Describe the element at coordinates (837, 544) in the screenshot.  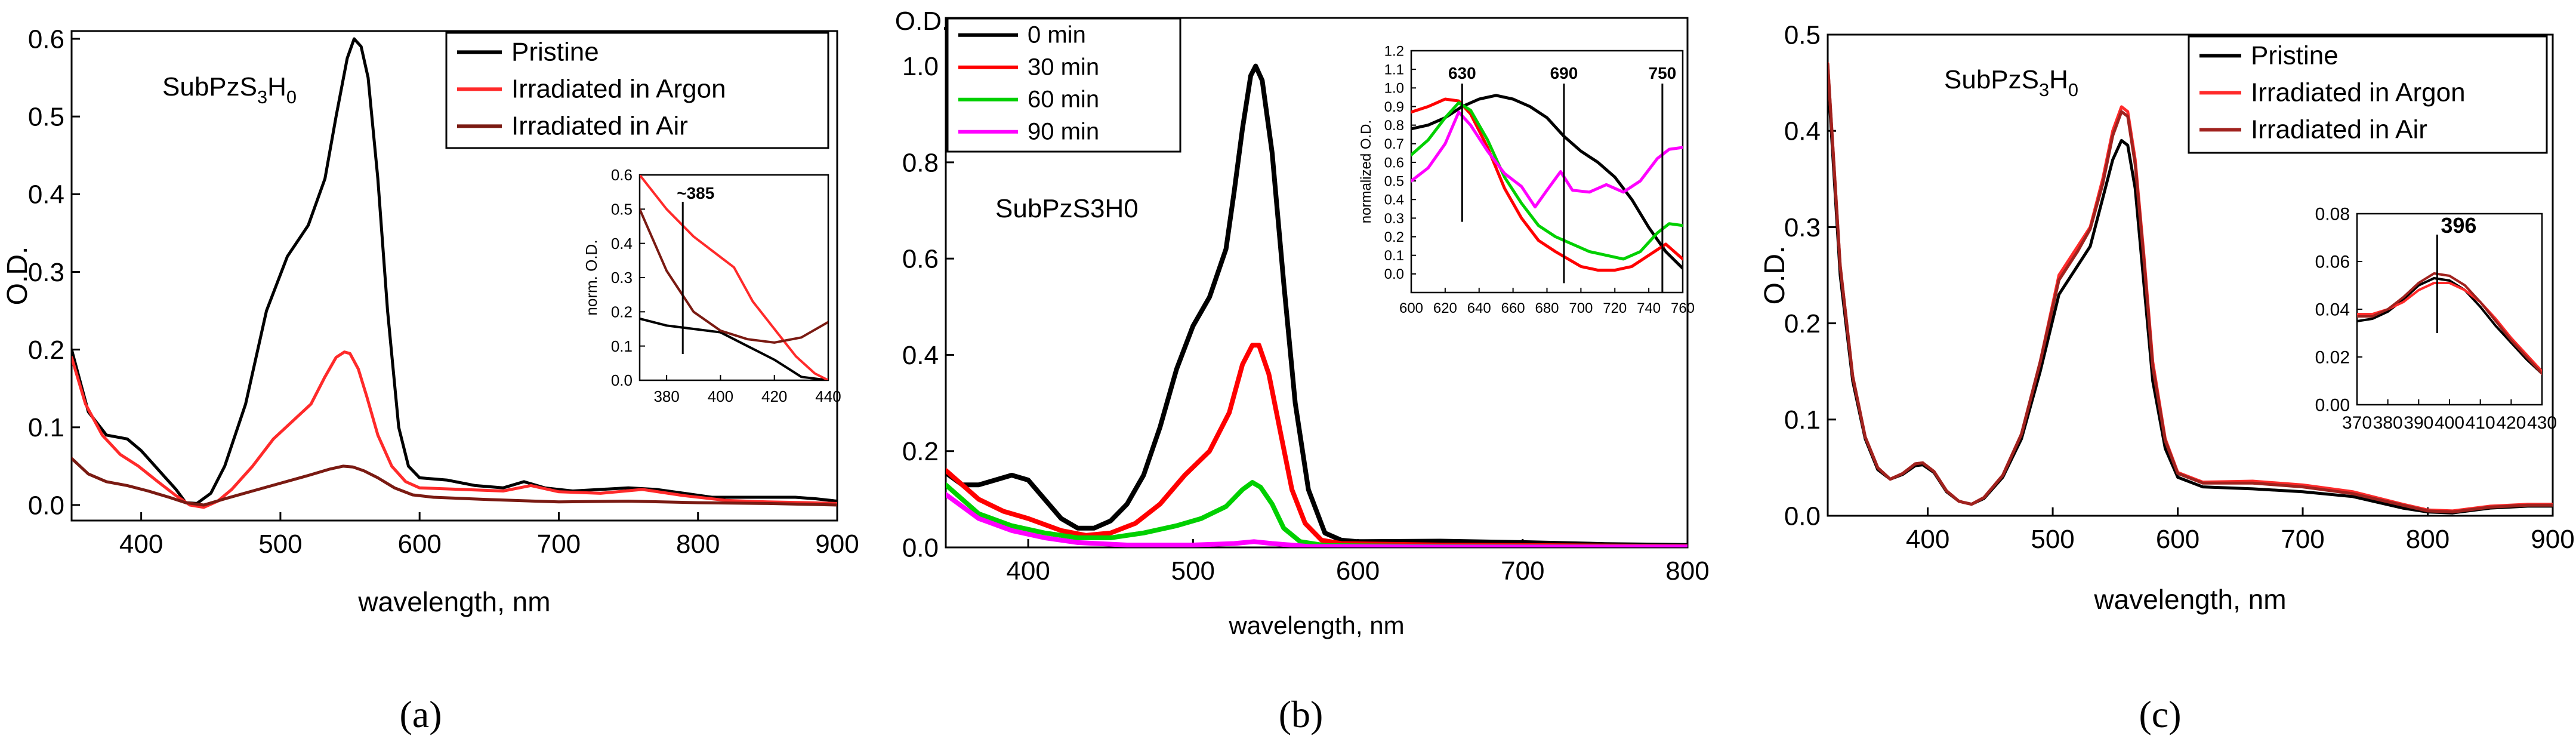
I see `x-tick-label: 900` at that location.